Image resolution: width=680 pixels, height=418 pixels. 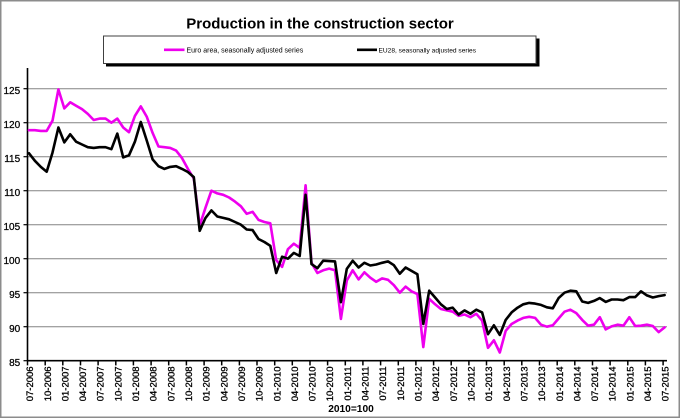 I want to click on svg-text: 01-2014, so click(x=560, y=383).